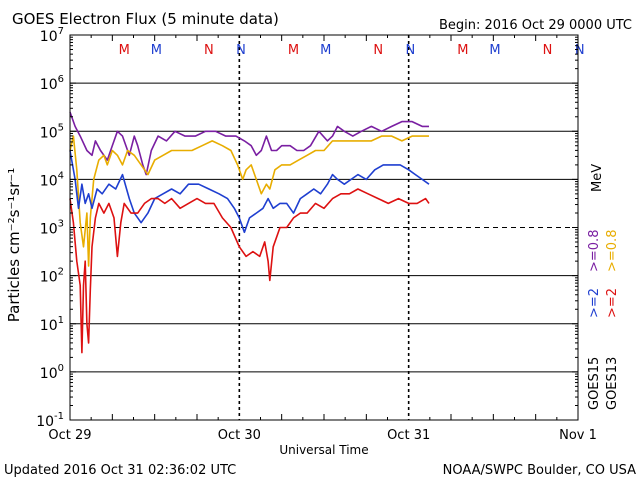 The height and width of the screenshot is (480, 640). I want to click on legend-goes15: GOES15, so click(594, 383).